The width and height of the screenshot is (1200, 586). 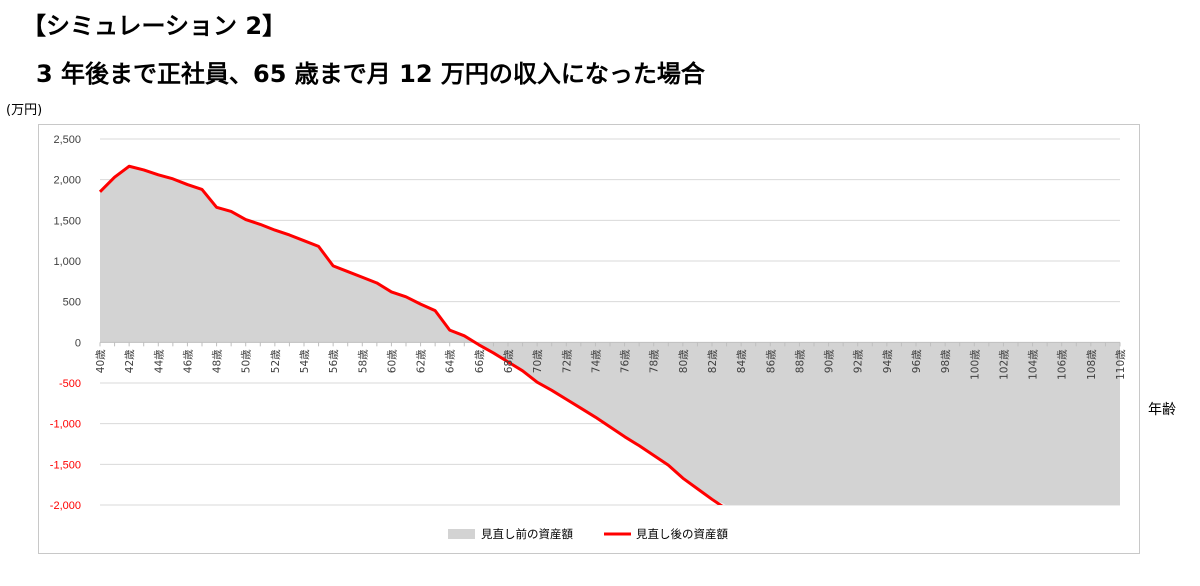 What do you see at coordinates (247, 361) in the screenshot?
I see `x-tick-label: 50歳` at bounding box center [247, 361].